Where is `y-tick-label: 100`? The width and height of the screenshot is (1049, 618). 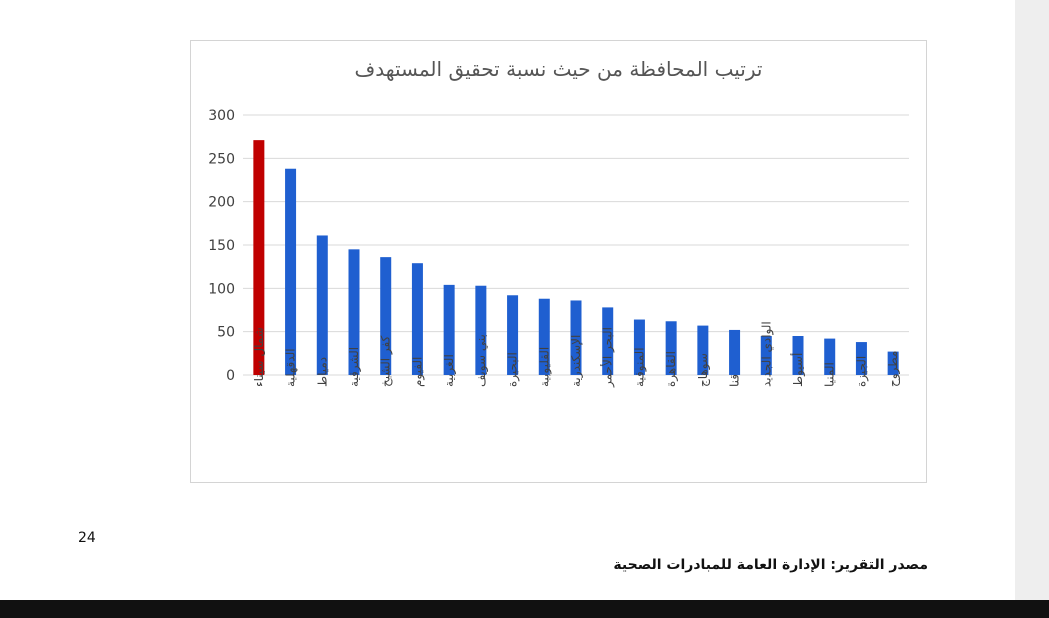 y-tick-label: 100 is located at coordinates (221, 289).